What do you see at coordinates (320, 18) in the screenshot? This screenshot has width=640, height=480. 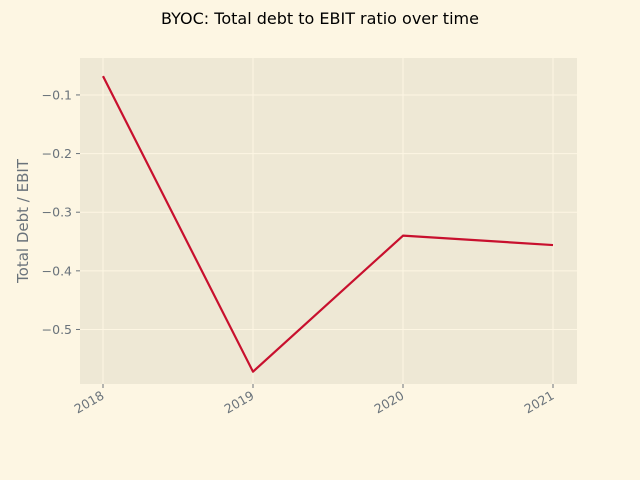 I see `chart-title: BYOC: Total debt to EBIT ratio over time` at bounding box center [320, 18].